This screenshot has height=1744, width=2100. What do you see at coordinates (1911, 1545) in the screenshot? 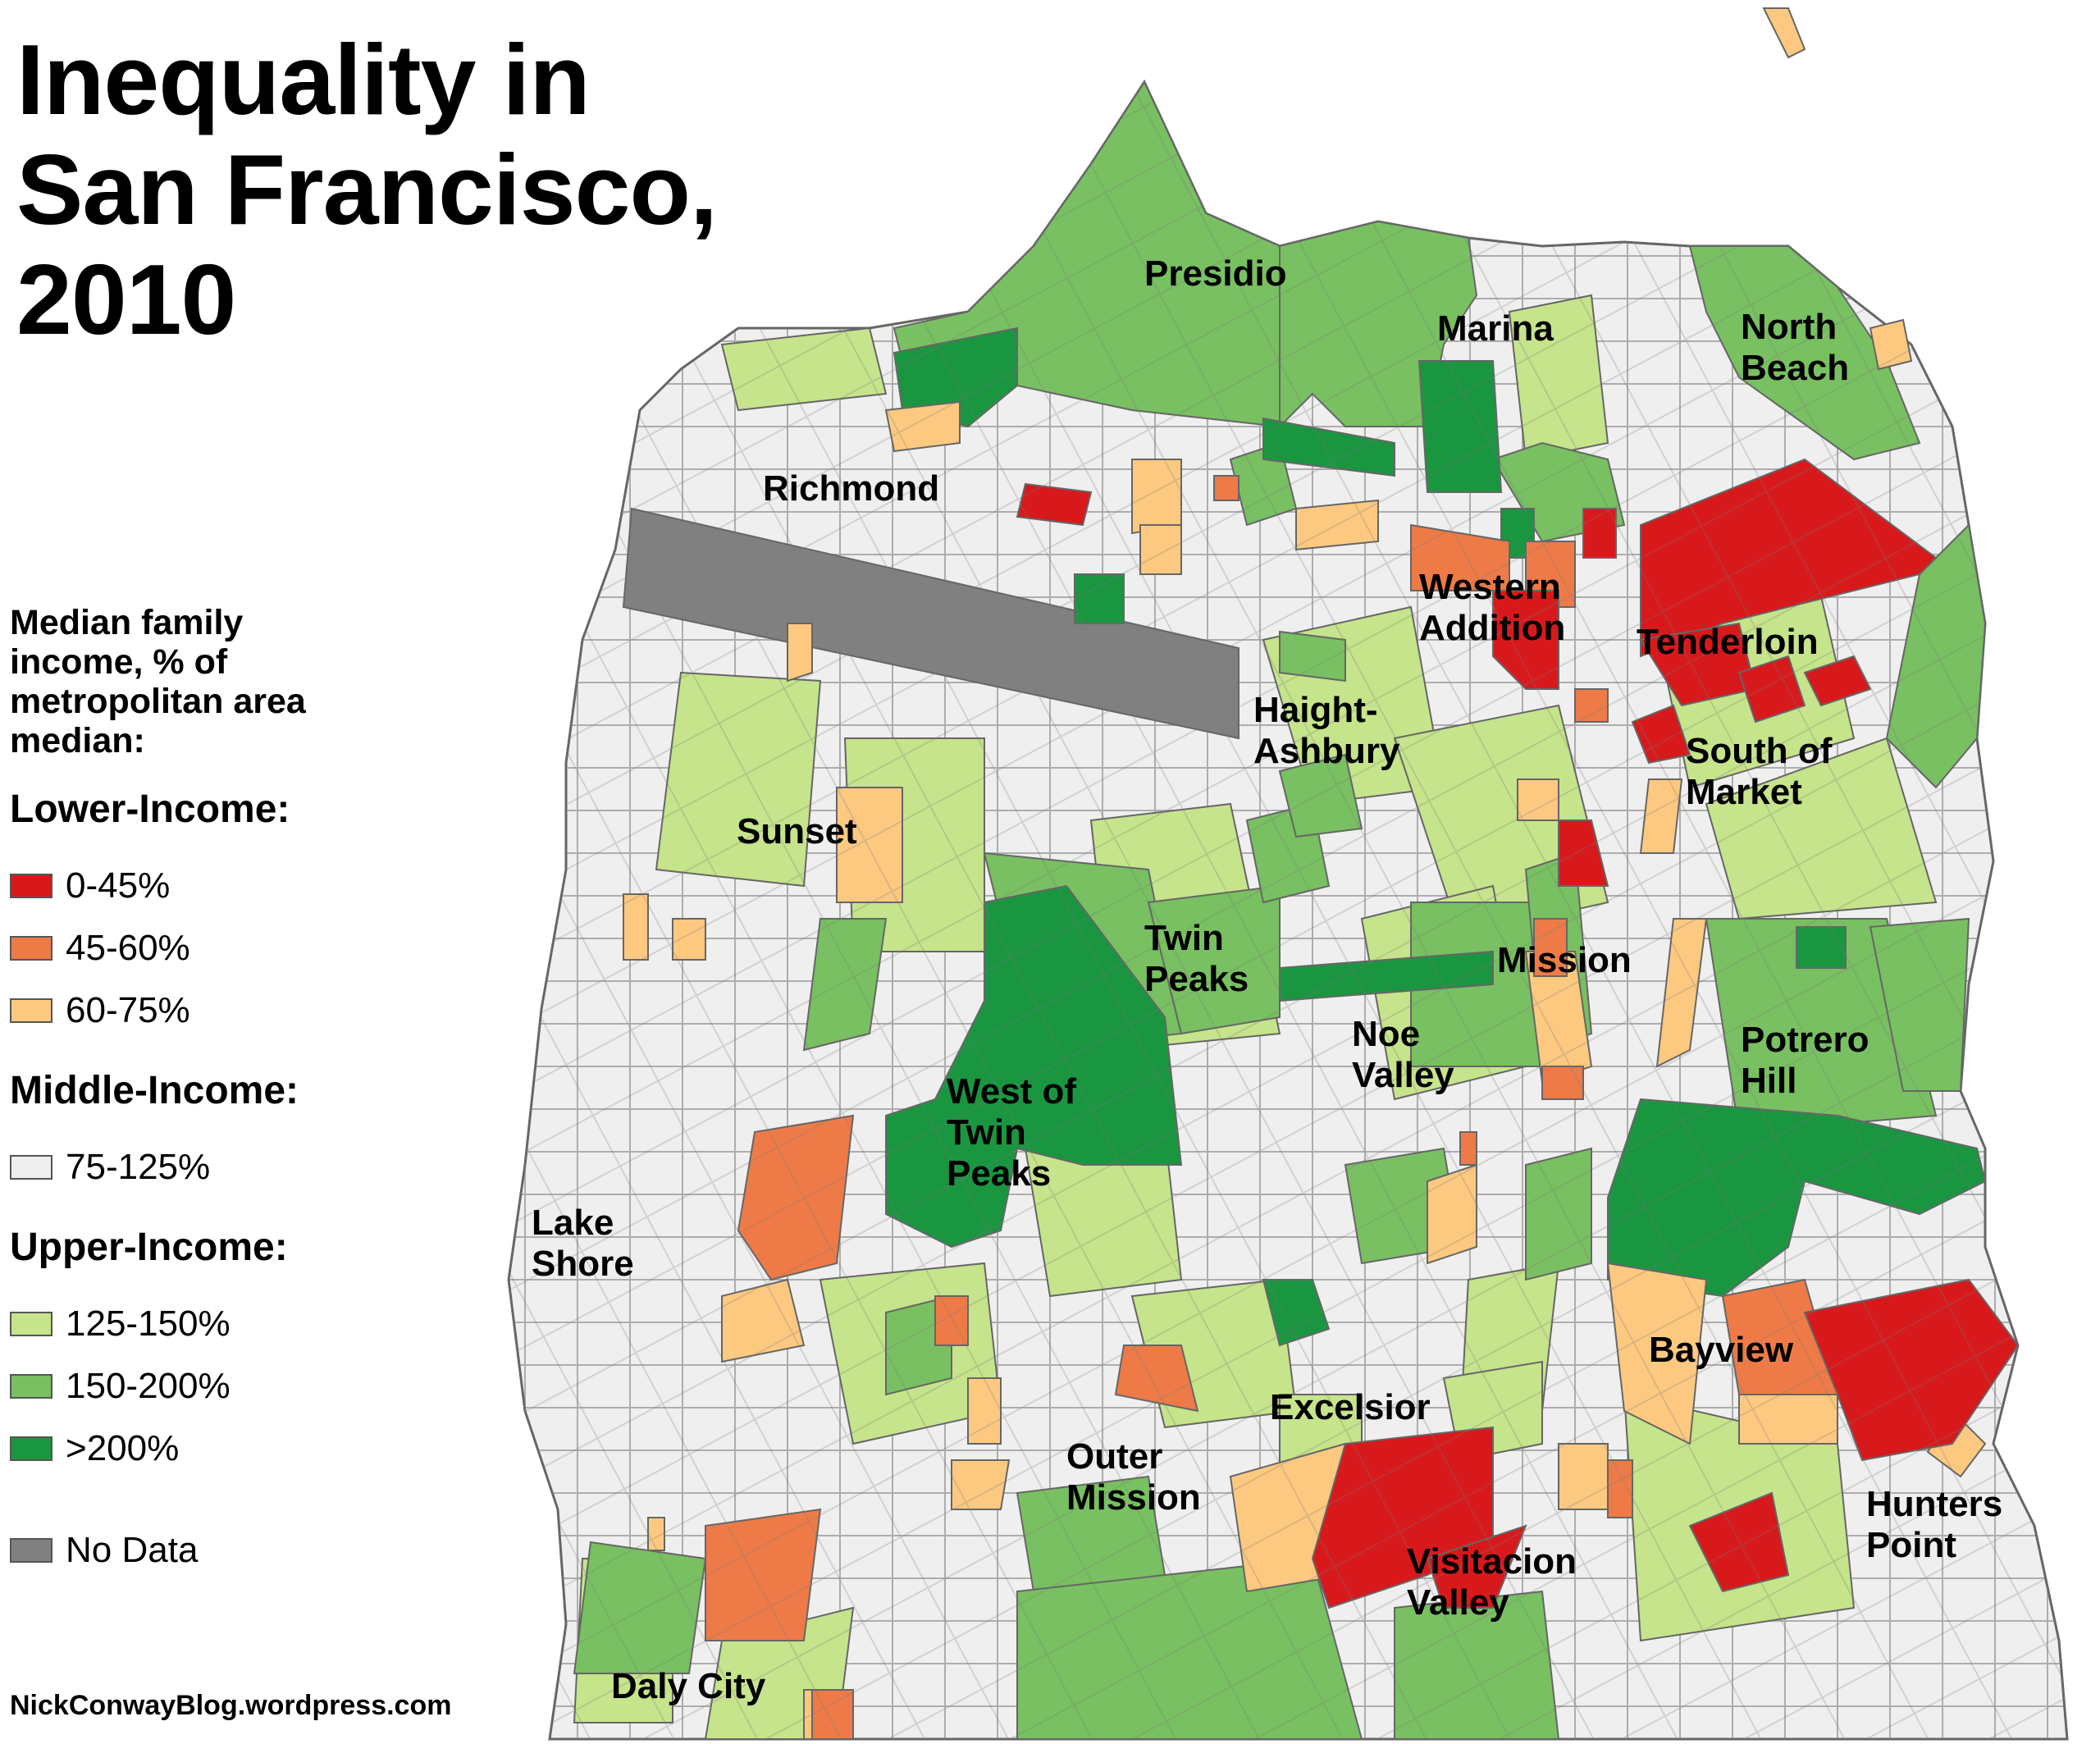
I see `neighborhood-label-line: Point` at bounding box center [1911, 1545].